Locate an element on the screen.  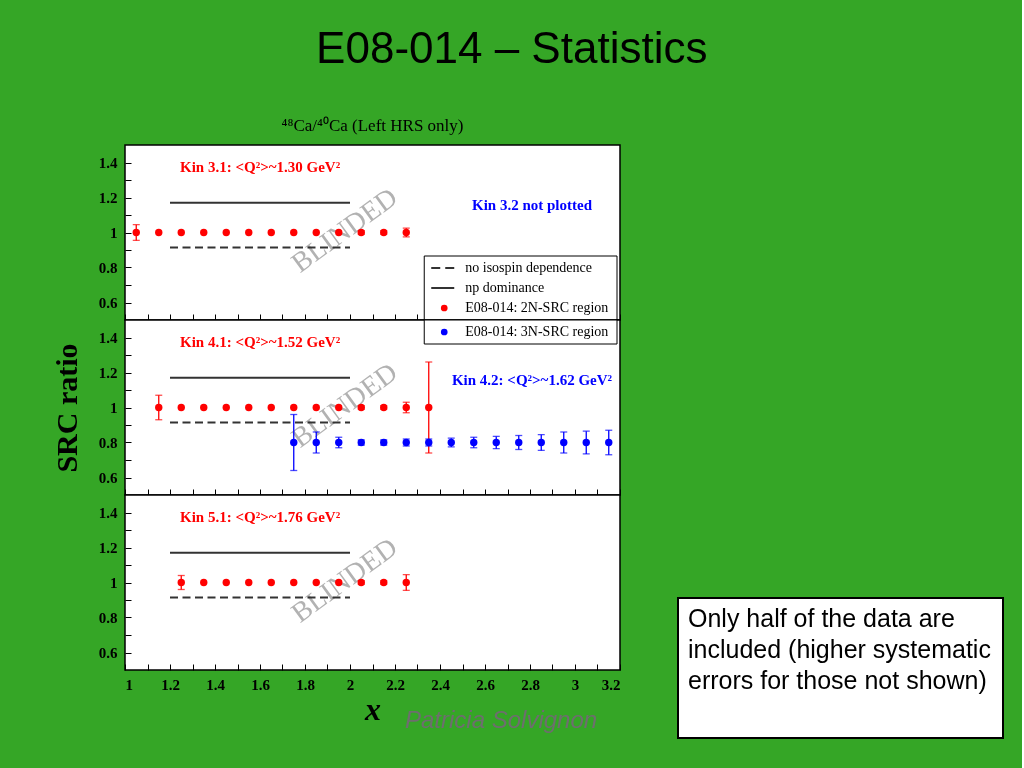
x-tick-label: 1.8 is located at coordinates (305, 684).